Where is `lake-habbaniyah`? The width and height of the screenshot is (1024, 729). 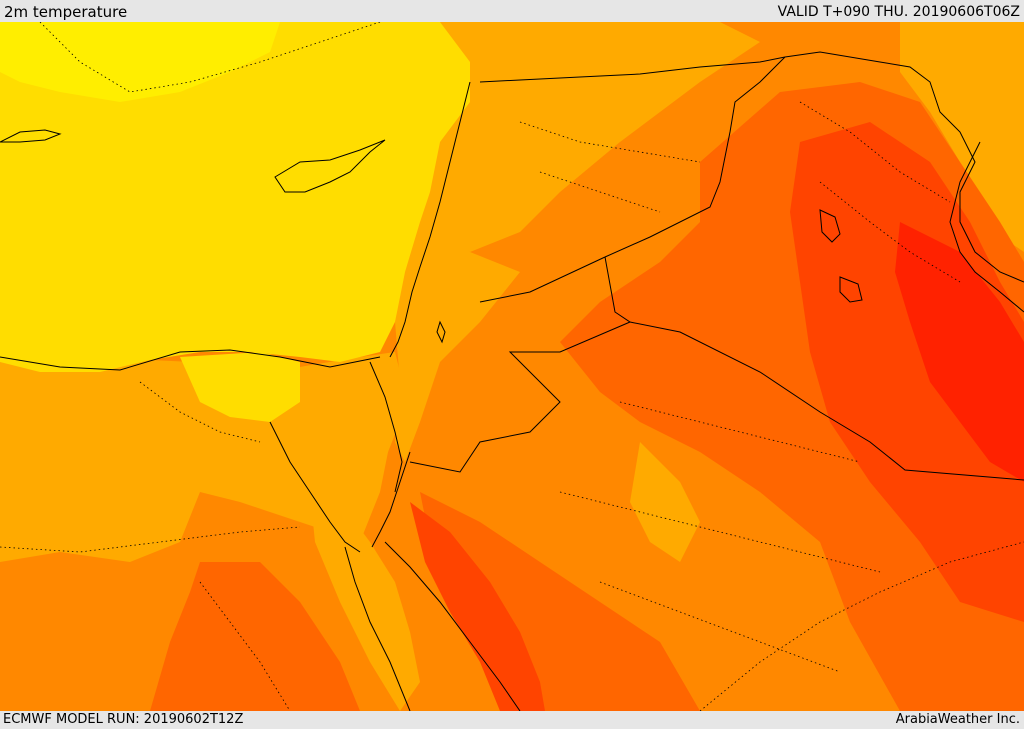 lake-habbaniyah is located at coordinates (851, 289).